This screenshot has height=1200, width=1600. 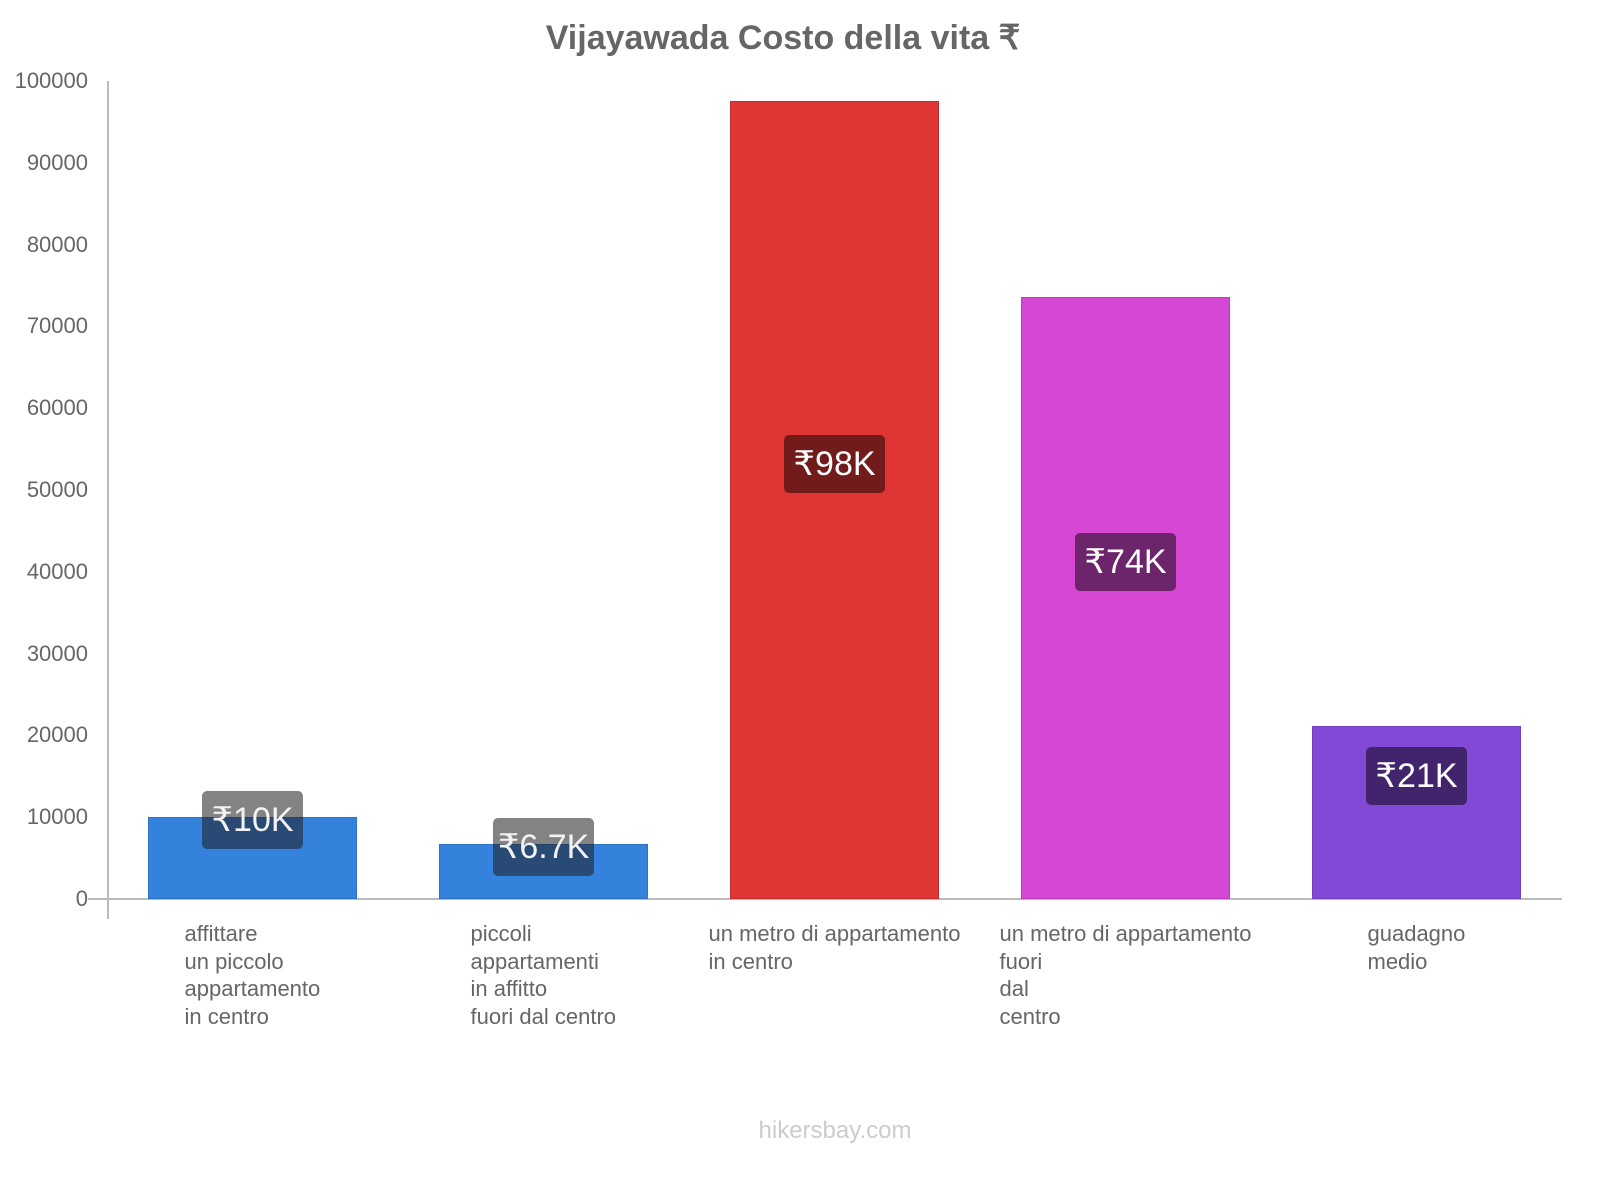 What do you see at coordinates (57, 244) in the screenshot?
I see `y-tick-label: 80000` at bounding box center [57, 244].